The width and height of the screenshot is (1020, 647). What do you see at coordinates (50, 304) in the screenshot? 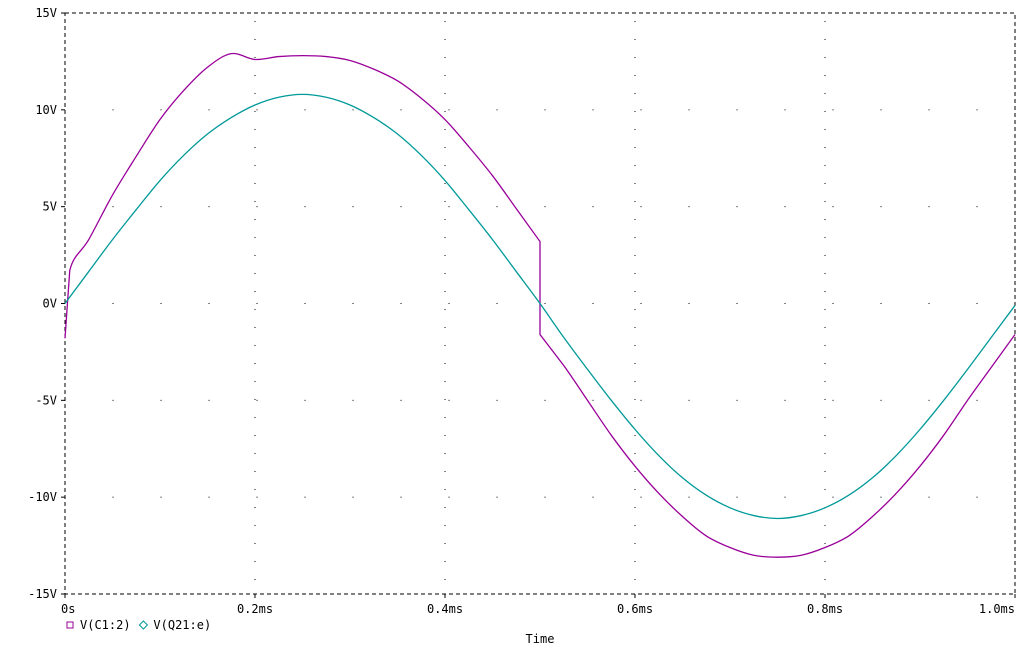
I see `y-tick-label: 0V` at bounding box center [50, 304].